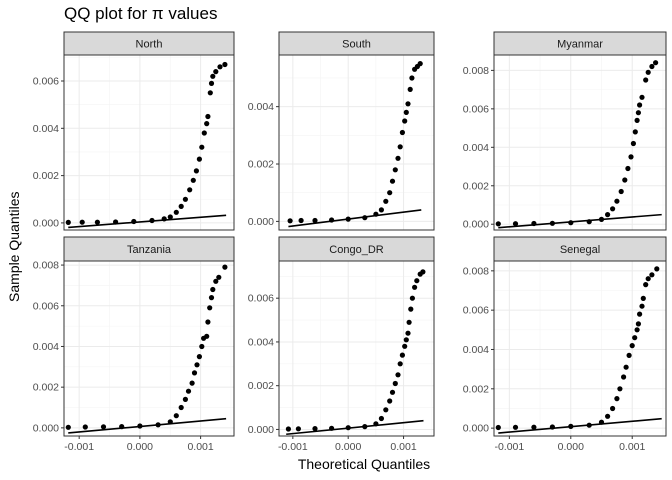 This screenshot has width=672, height=480. What do you see at coordinates (580, 221) in the screenshot?
I see `qq-reference-line` at bounding box center [580, 221].